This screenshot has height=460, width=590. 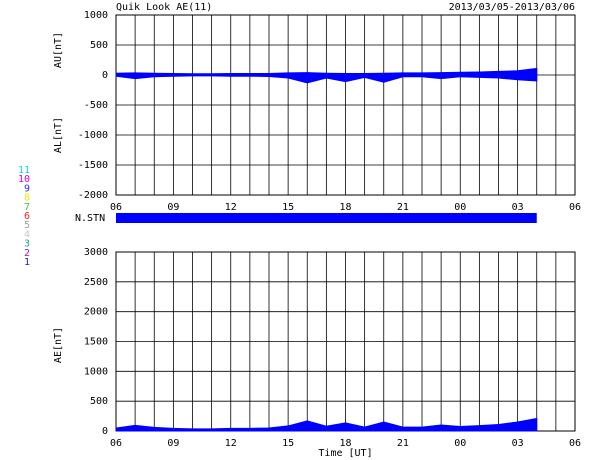 What do you see at coordinates (58, 135) in the screenshot?
I see `y-axis-label: AL[nT]` at bounding box center [58, 135].